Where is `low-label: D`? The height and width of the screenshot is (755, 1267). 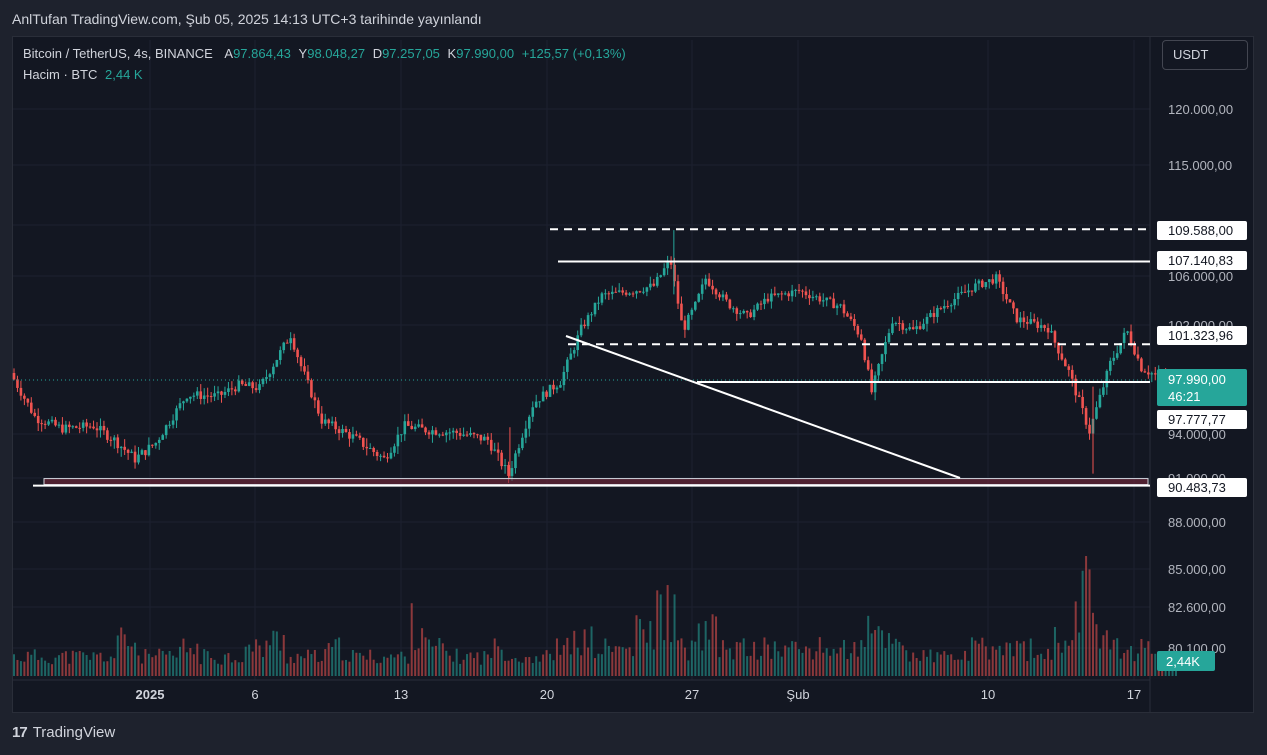 low-label: D is located at coordinates (377, 53).